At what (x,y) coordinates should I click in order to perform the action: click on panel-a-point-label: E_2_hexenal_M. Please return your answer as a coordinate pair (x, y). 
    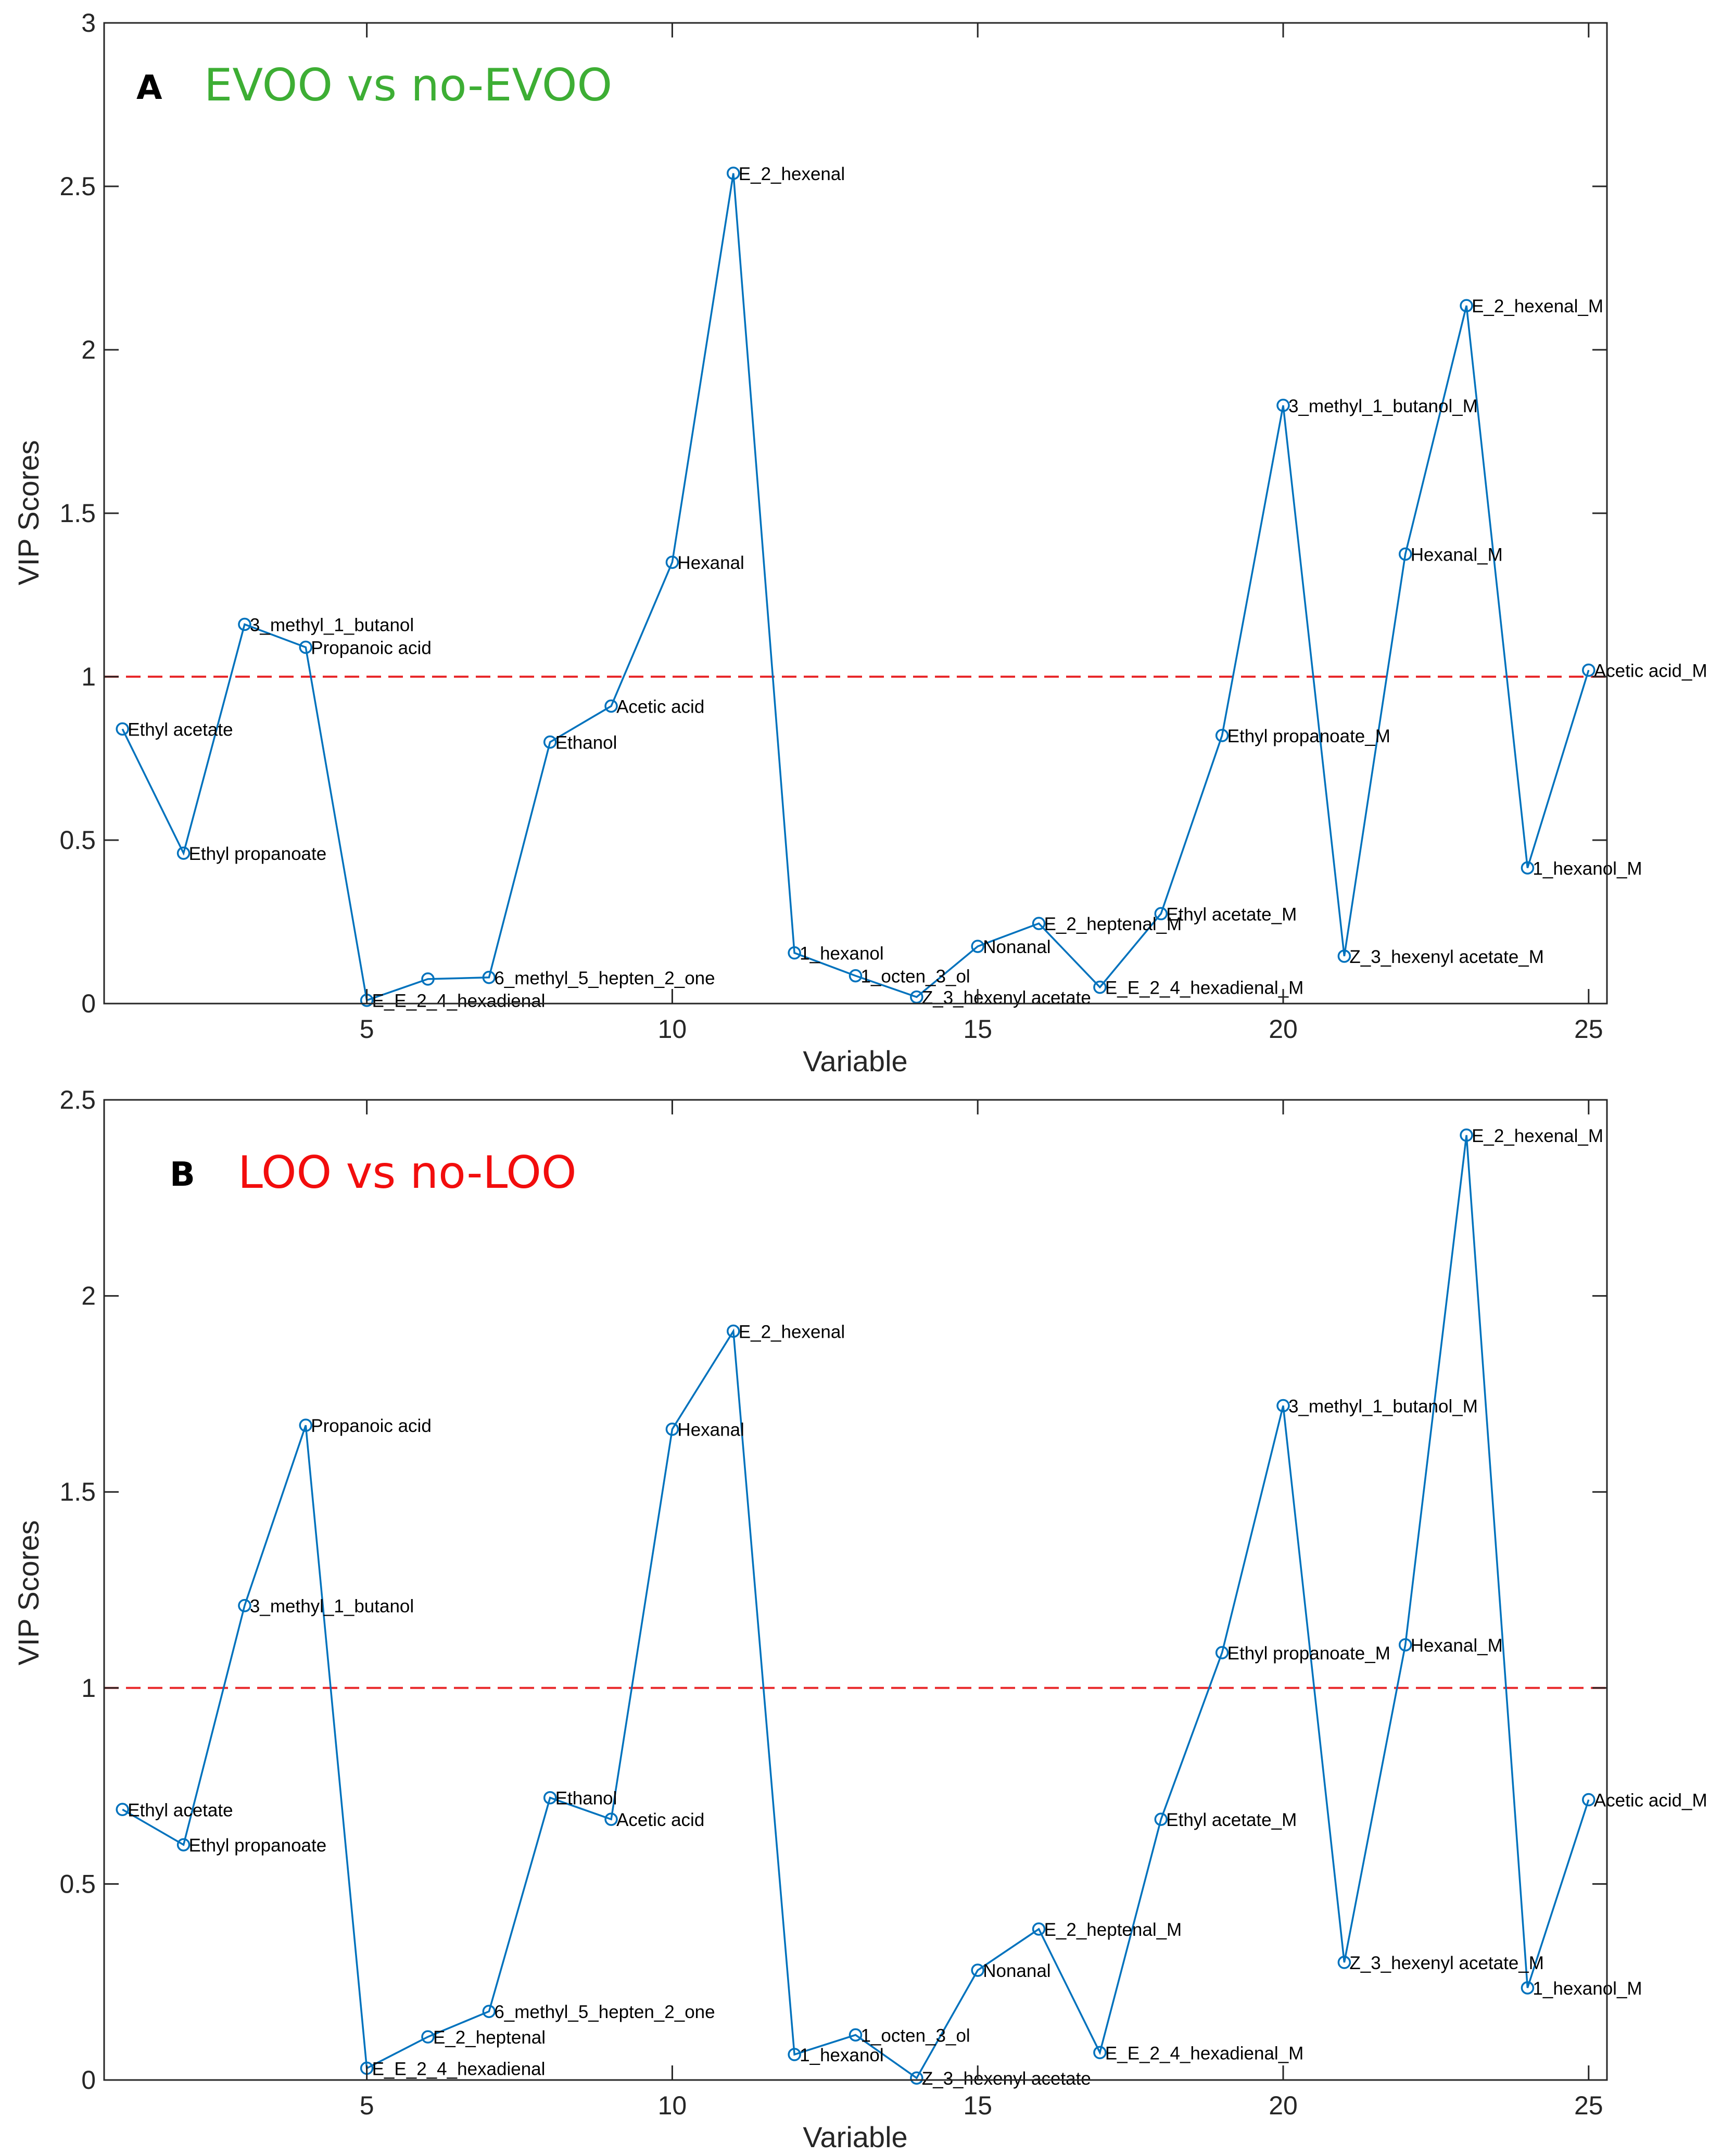
    Looking at the image, I should click on (1537, 306).